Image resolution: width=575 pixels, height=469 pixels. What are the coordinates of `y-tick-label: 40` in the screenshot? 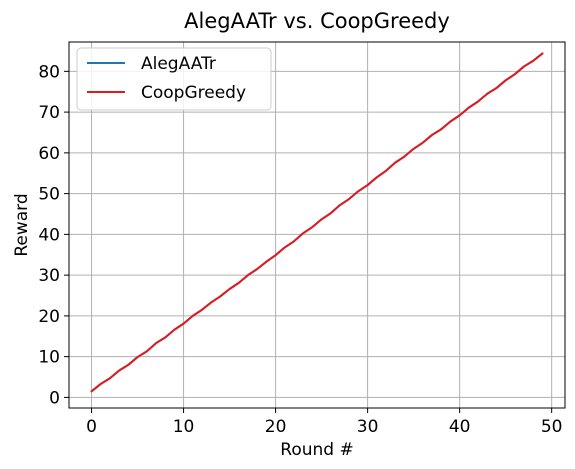 It's located at (49, 235).